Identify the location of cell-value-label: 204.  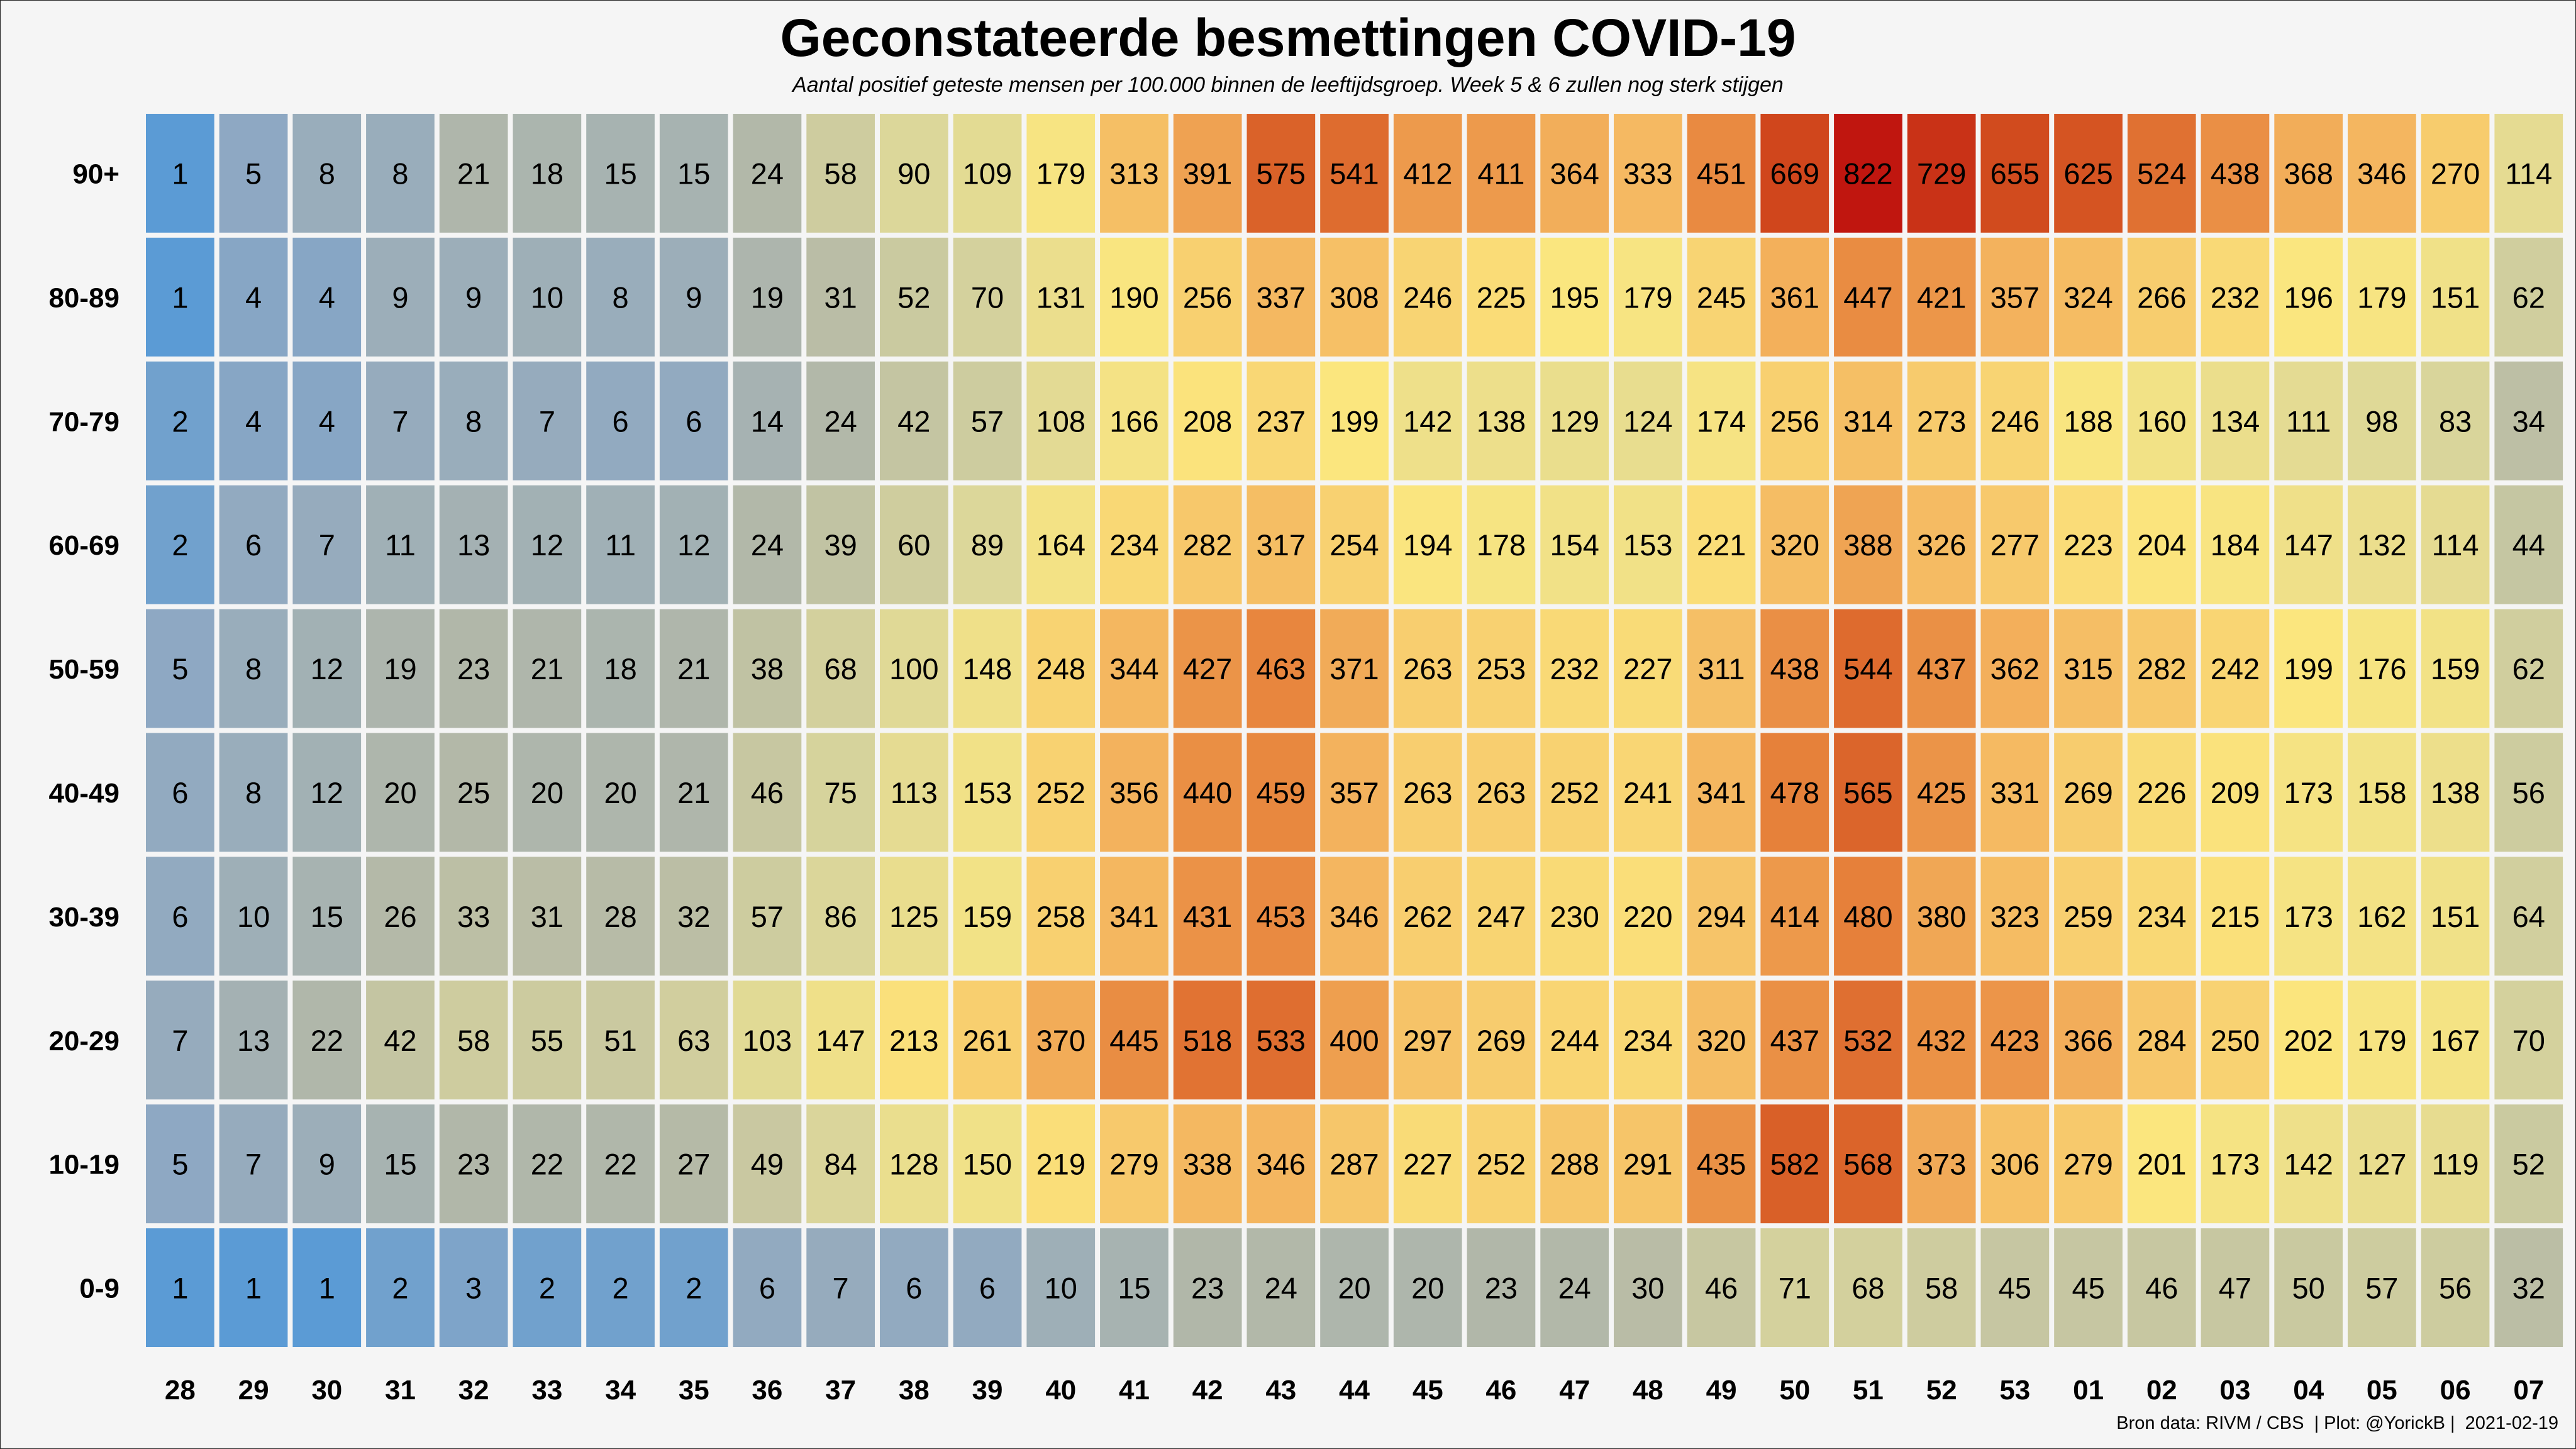
(2161, 545).